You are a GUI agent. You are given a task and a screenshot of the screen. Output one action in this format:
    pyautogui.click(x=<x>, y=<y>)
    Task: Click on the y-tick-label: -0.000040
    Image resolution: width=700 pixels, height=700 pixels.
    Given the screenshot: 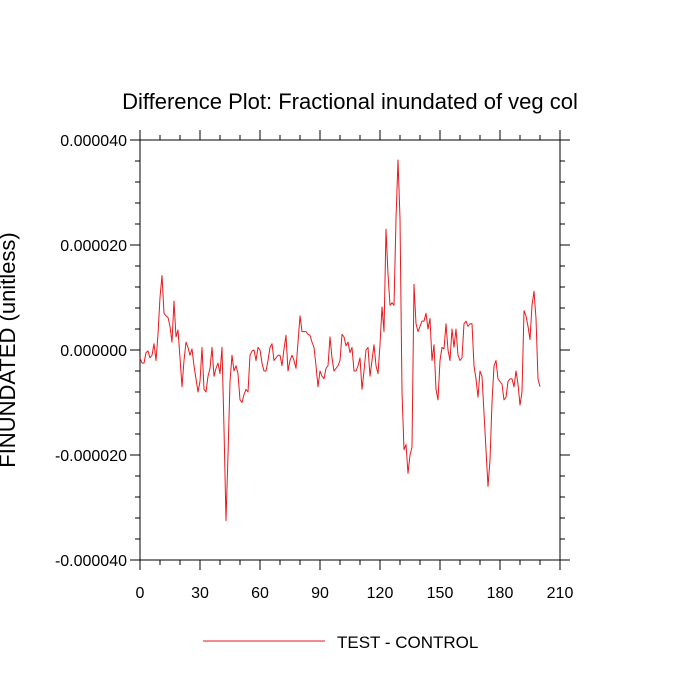 What is the action you would take?
    pyautogui.click(x=91, y=561)
    